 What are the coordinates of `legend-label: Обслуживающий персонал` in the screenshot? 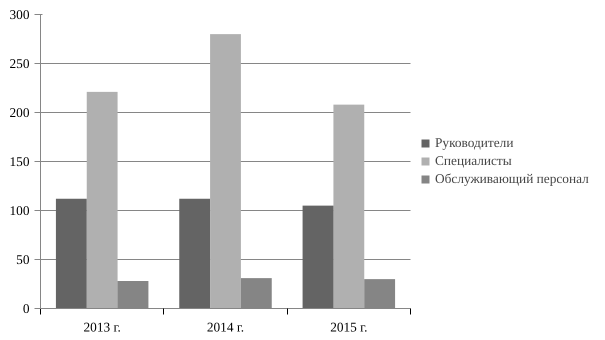 It's located at (512, 179).